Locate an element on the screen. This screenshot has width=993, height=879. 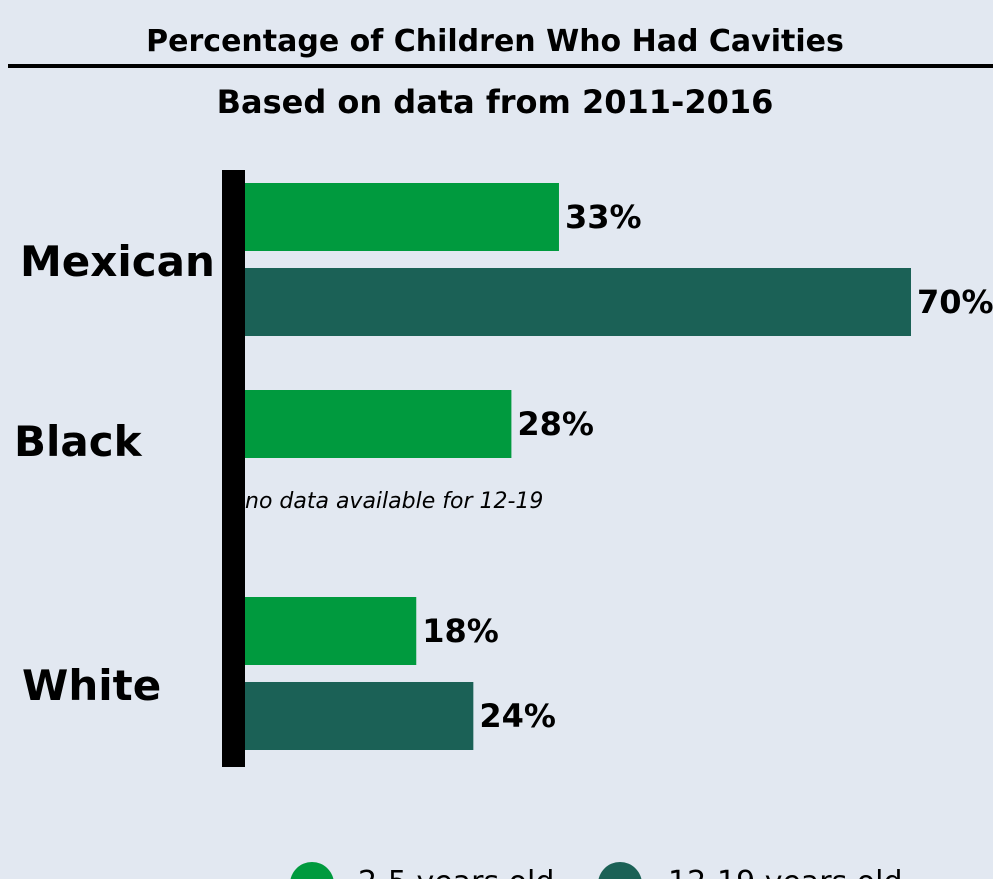
data-label-mexican-12-19: 70% is located at coordinates (955, 302).